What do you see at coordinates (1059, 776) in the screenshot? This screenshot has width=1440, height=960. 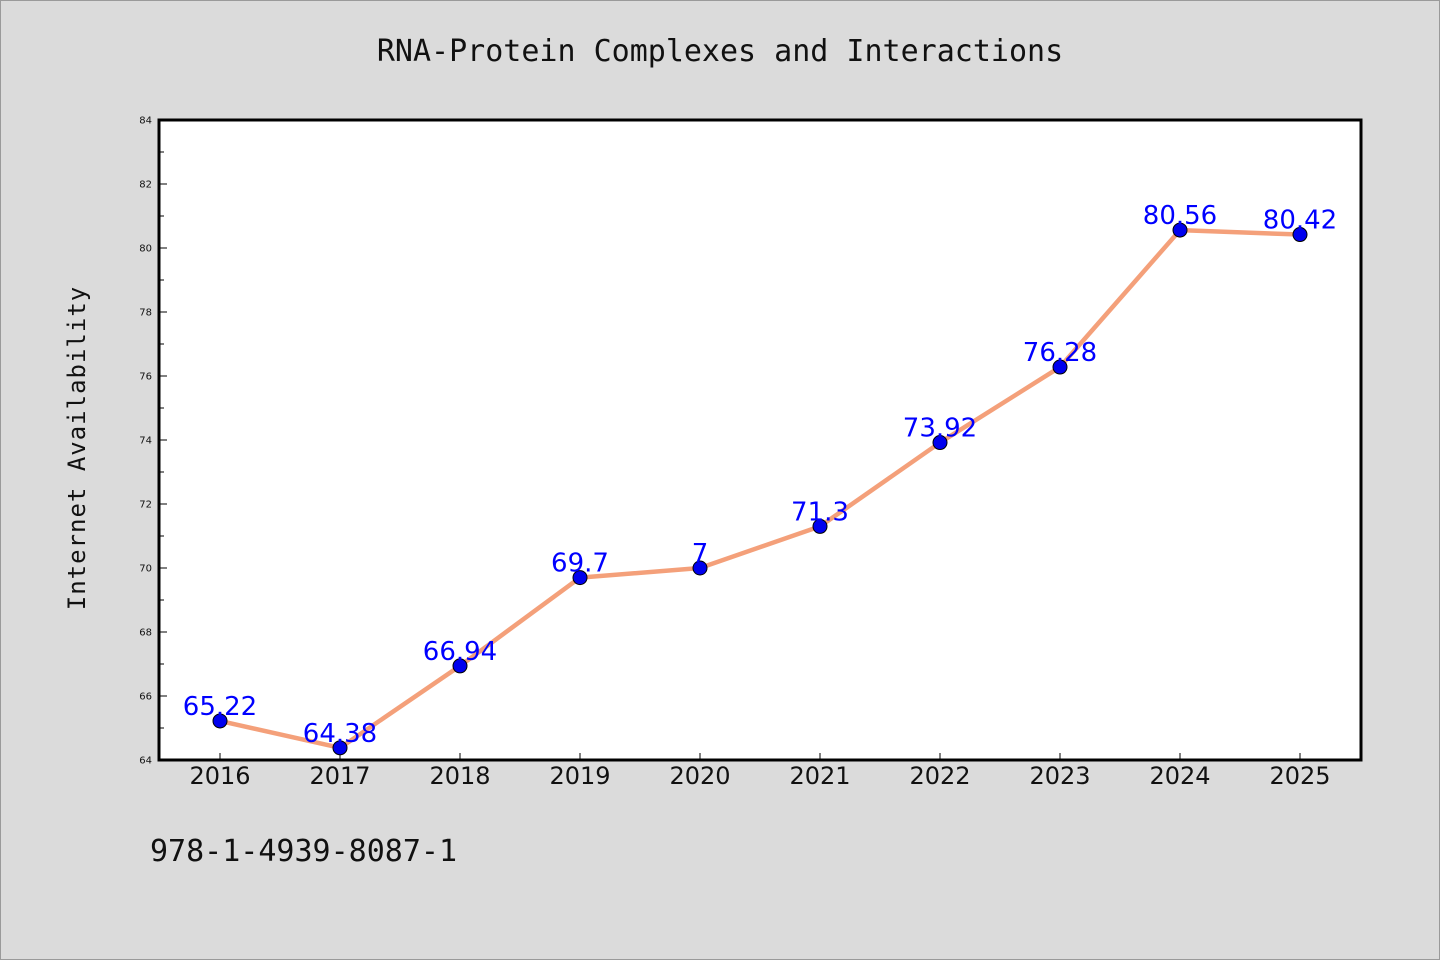 I see `x-tick-label: 2023` at bounding box center [1059, 776].